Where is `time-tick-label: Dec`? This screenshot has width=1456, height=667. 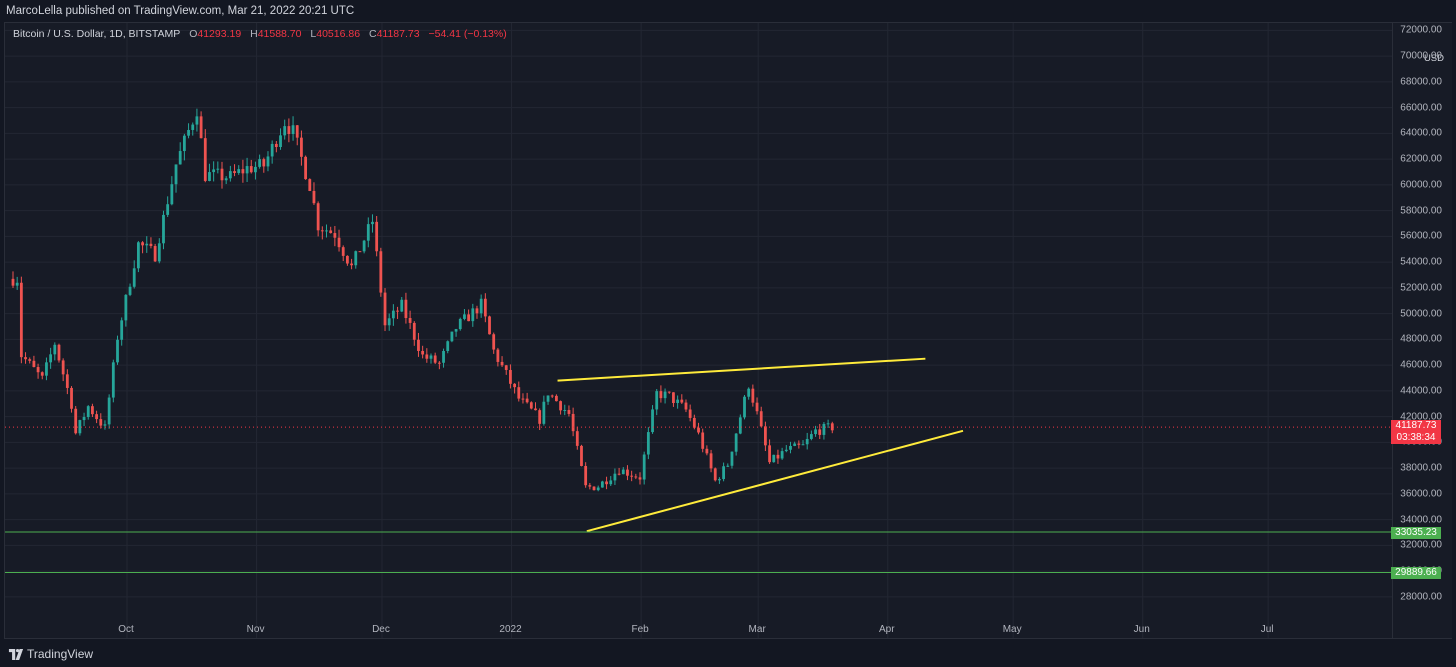
time-tick-label: Dec is located at coordinates (381, 629).